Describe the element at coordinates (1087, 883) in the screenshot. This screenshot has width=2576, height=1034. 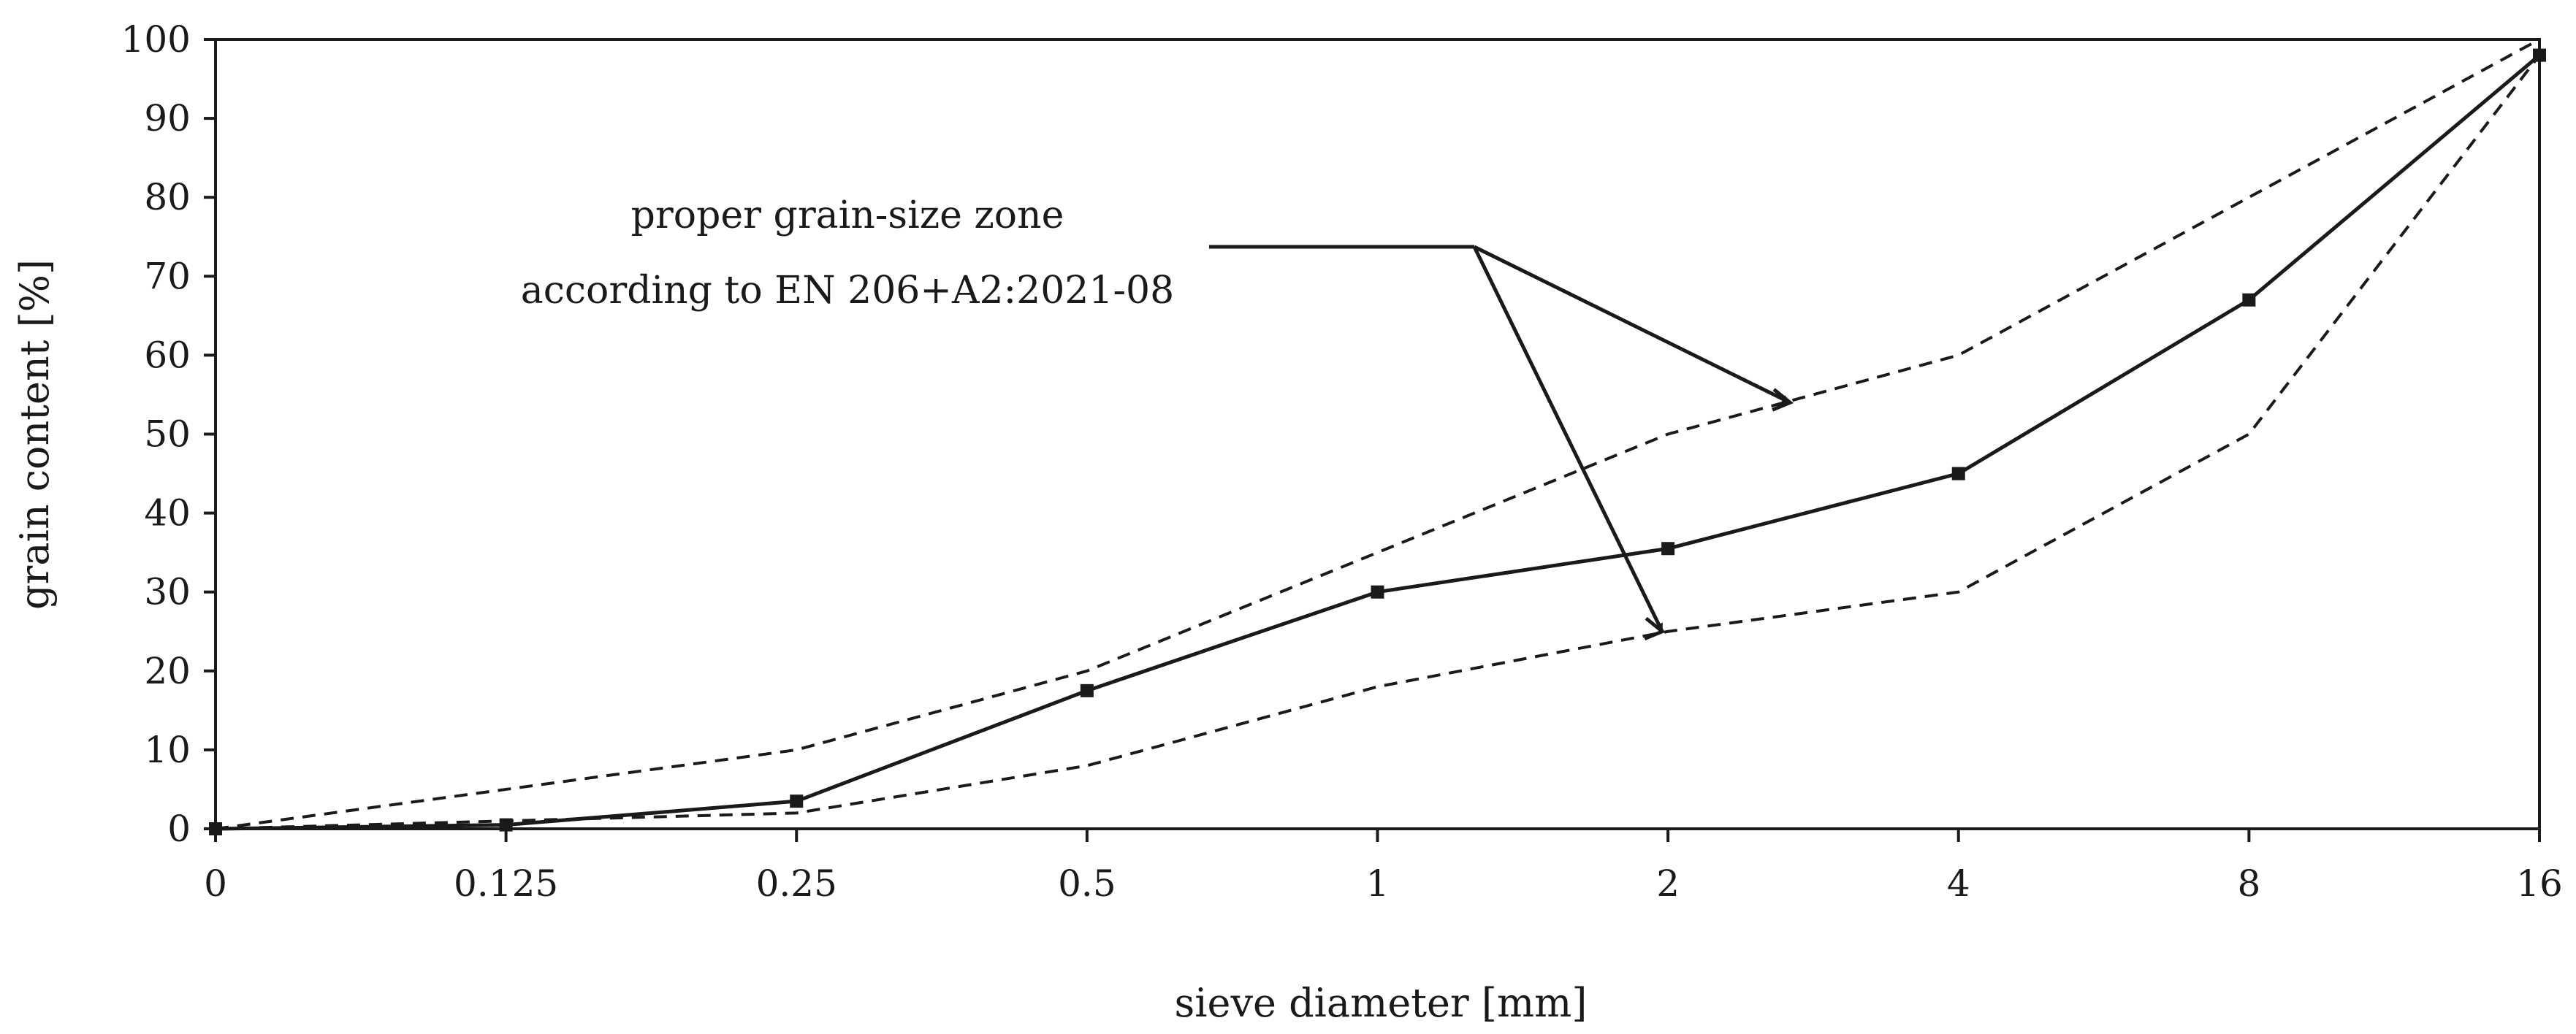
I see `x-tick-label: 0.5` at that location.